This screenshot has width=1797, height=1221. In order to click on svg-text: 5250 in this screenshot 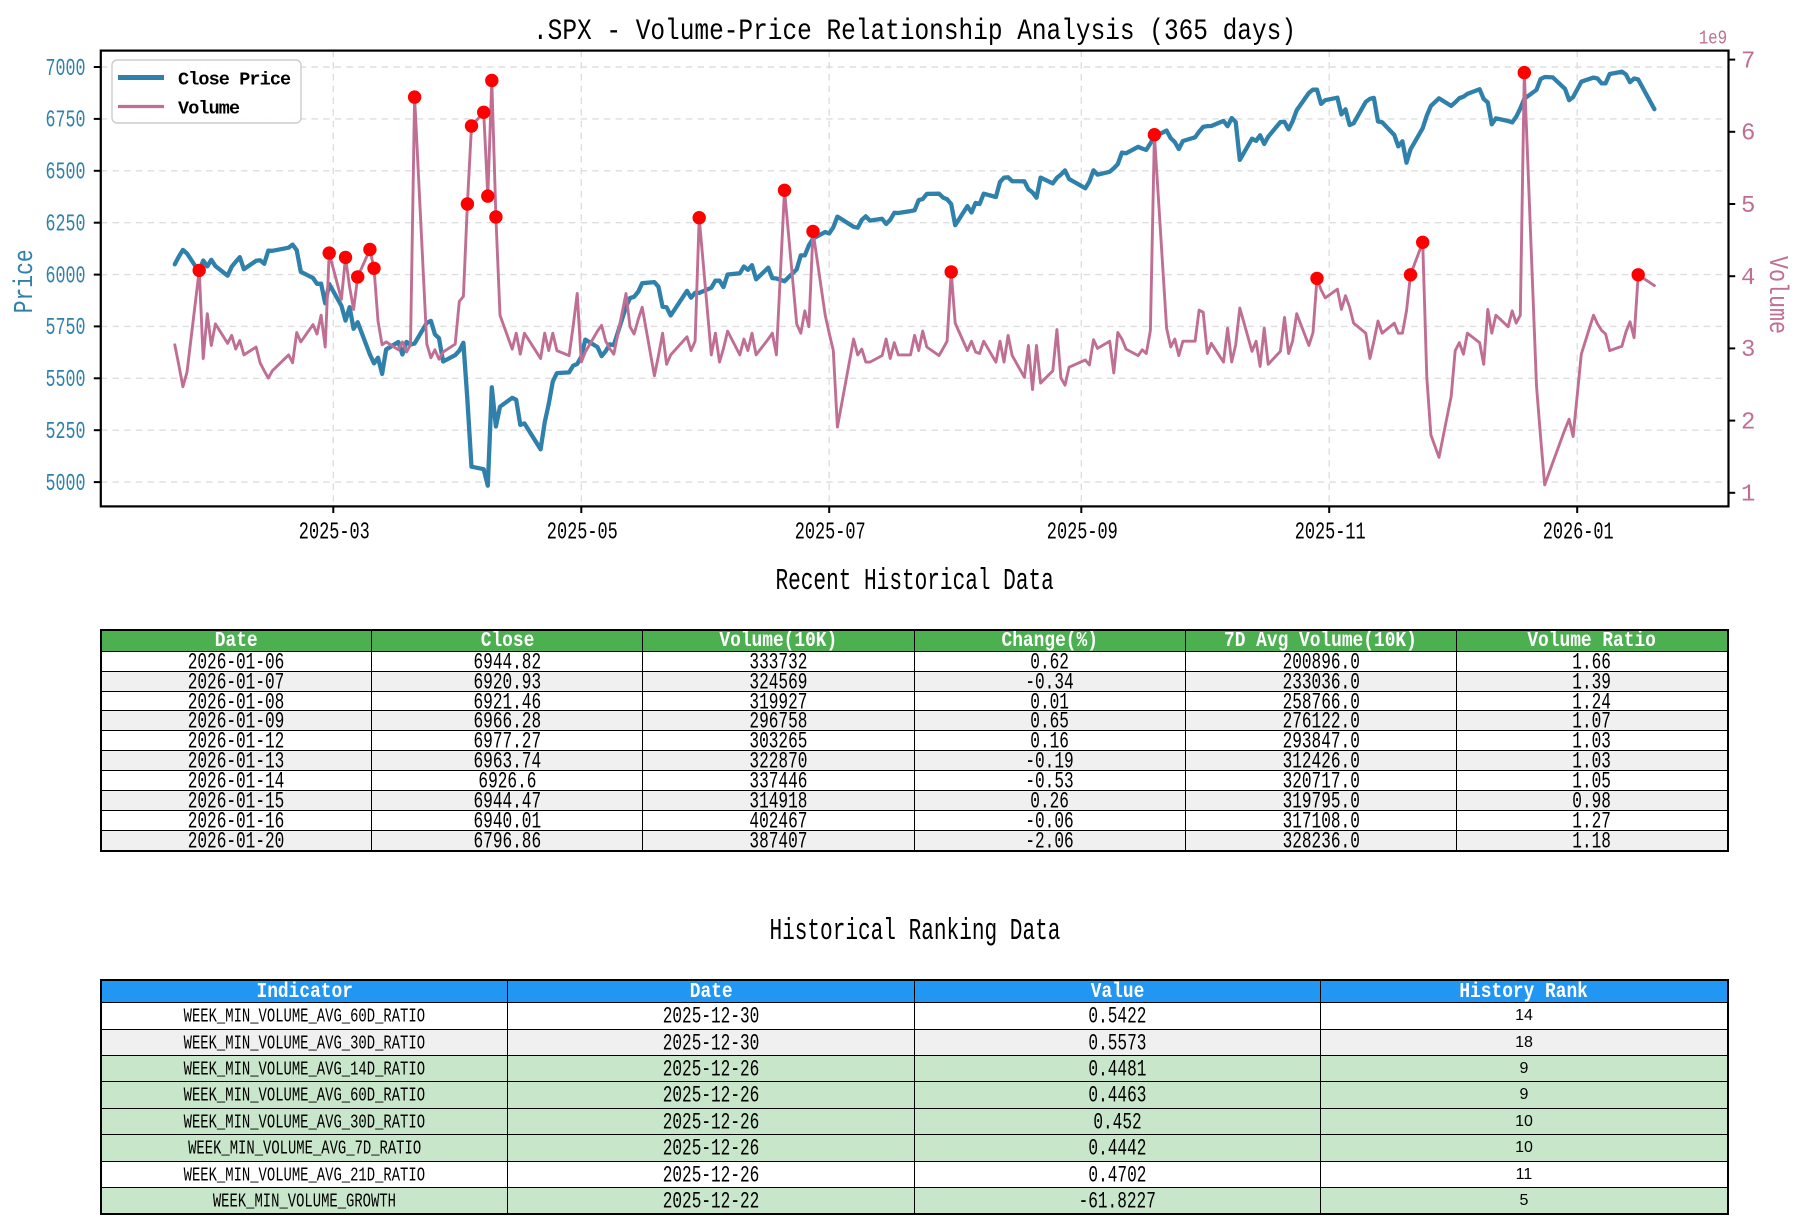, I will do `click(66, 432)`.